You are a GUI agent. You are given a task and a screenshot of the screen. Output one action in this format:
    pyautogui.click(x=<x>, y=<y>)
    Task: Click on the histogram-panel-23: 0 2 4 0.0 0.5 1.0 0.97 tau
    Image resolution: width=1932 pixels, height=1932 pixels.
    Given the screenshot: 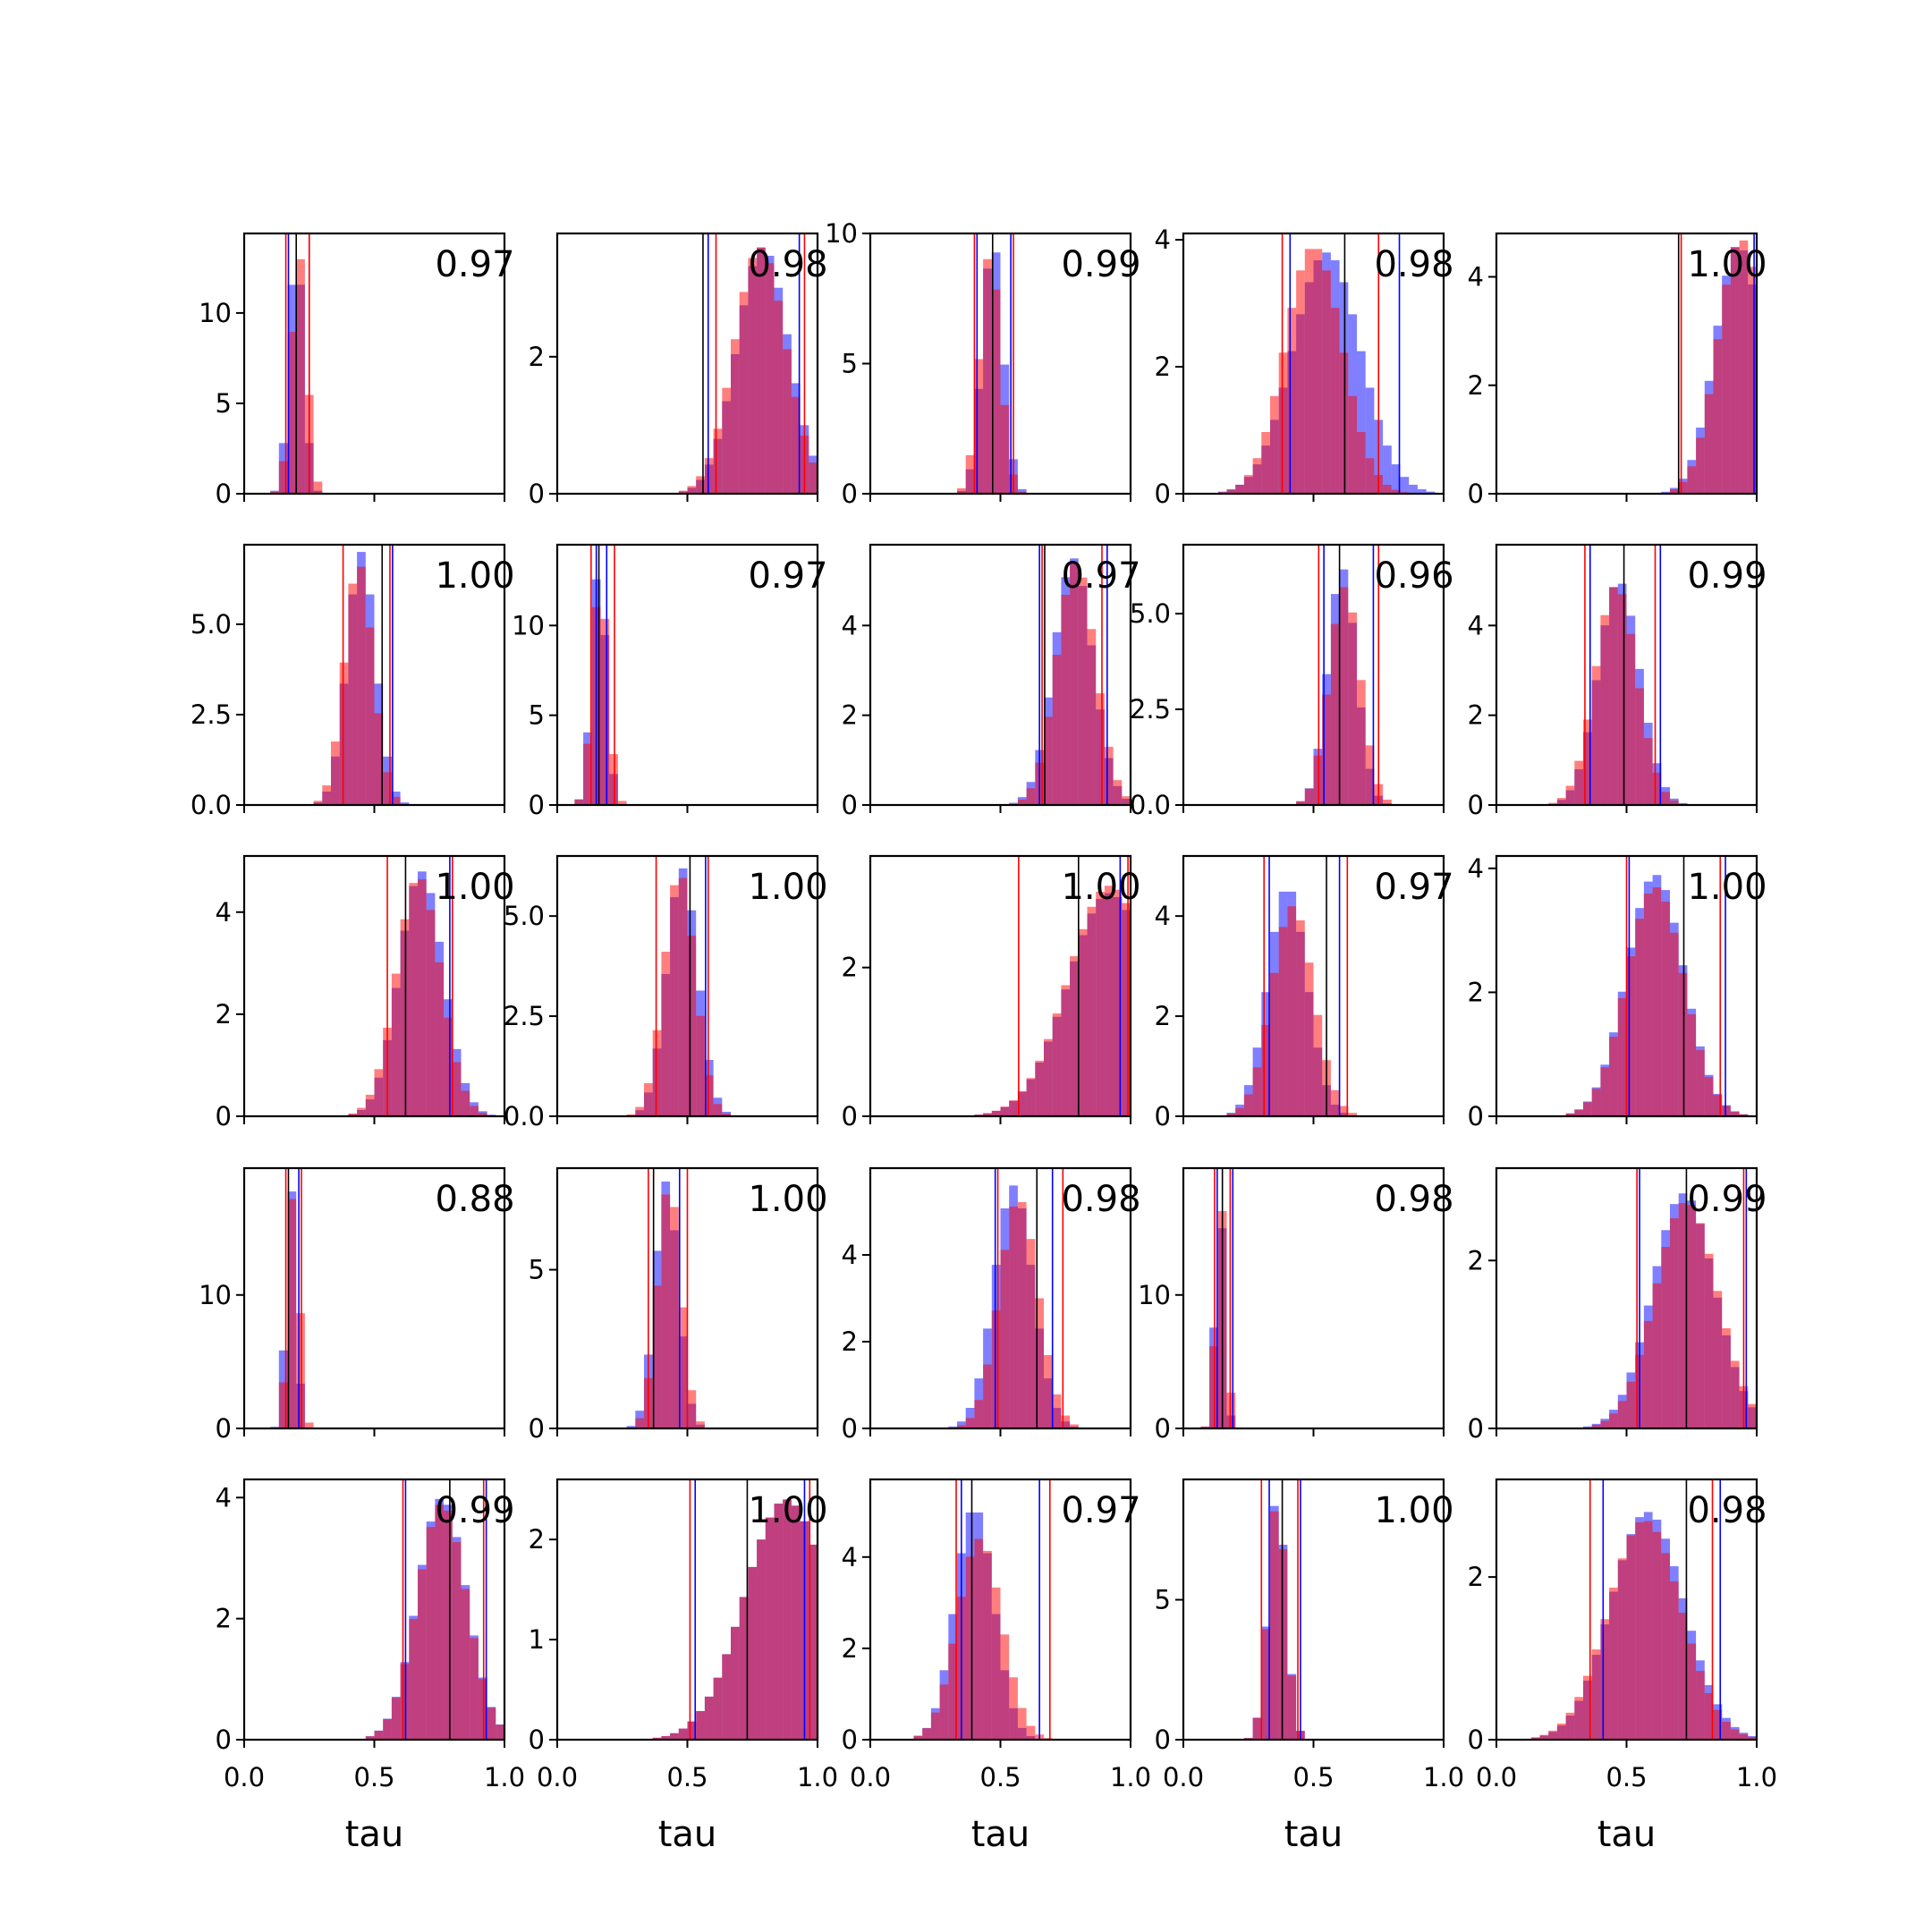 What is the action you would take?
    pyautogui.click(x=996, y=1666)
    